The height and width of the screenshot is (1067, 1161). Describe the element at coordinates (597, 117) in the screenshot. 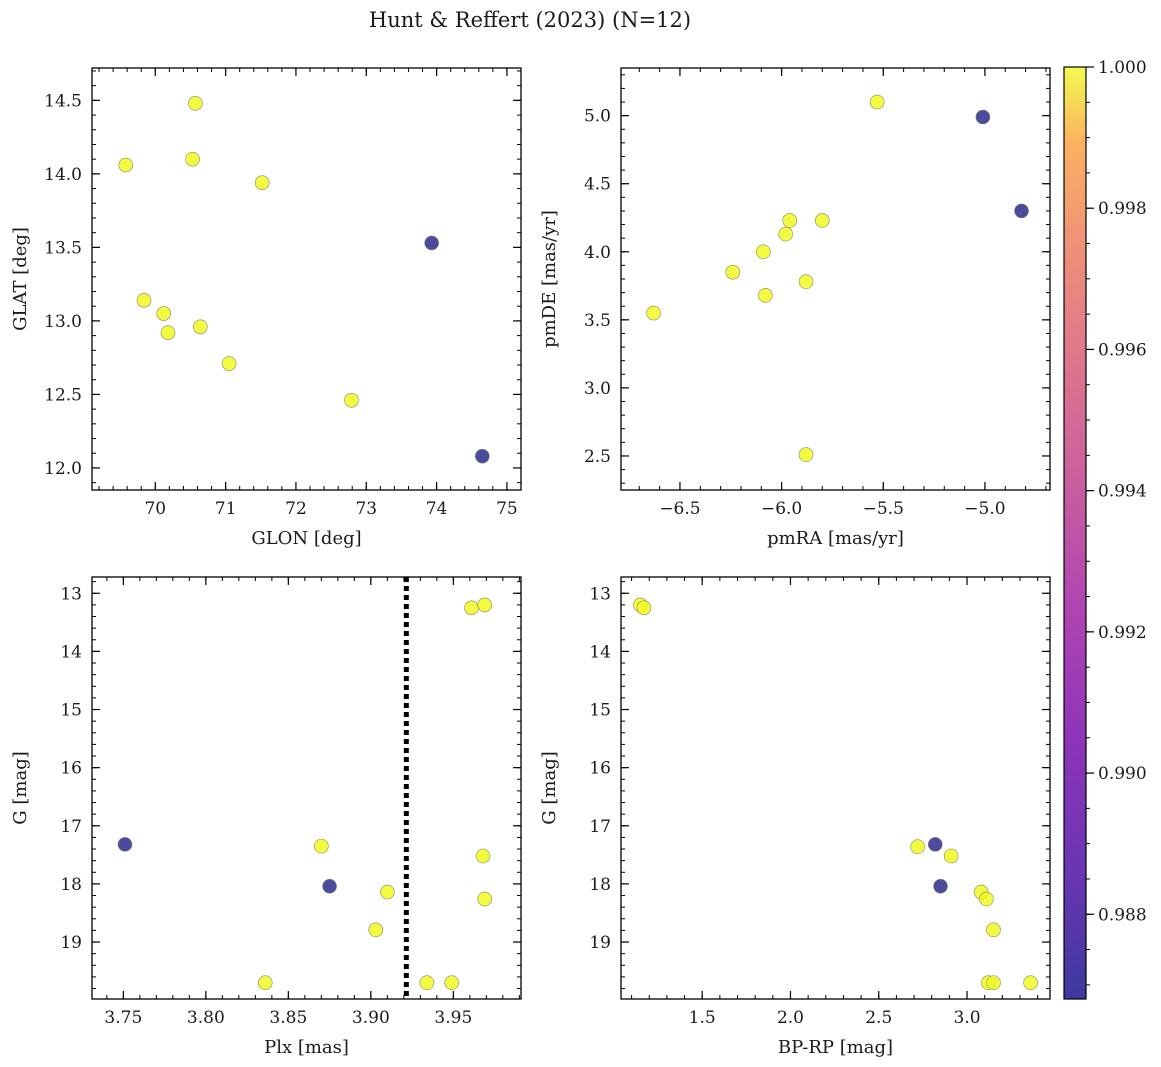

I see `y-tick-label: 5.0` at that location.